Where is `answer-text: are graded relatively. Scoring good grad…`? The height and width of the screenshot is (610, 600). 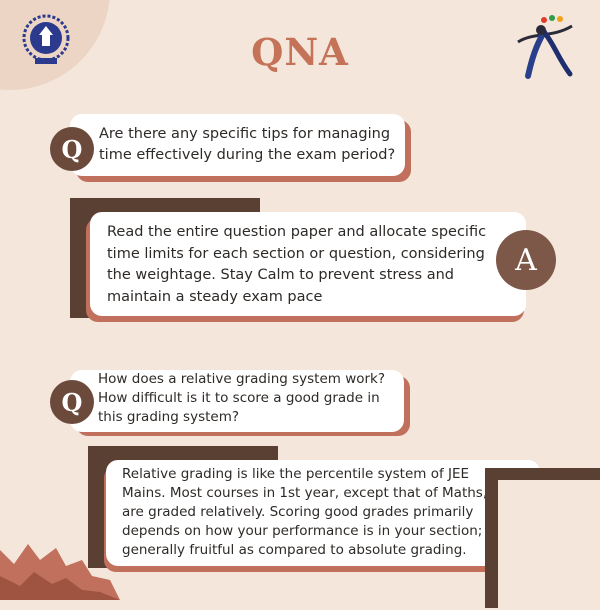
answer-text: are graded relatively. Scoring good grad… is located at coordinates (298, 512).